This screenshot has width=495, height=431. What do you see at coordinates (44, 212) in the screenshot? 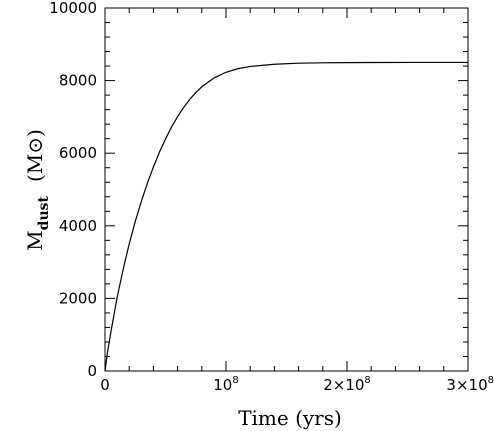
I see `y-axis-subscript: dust` at bounding box center [44, 212].